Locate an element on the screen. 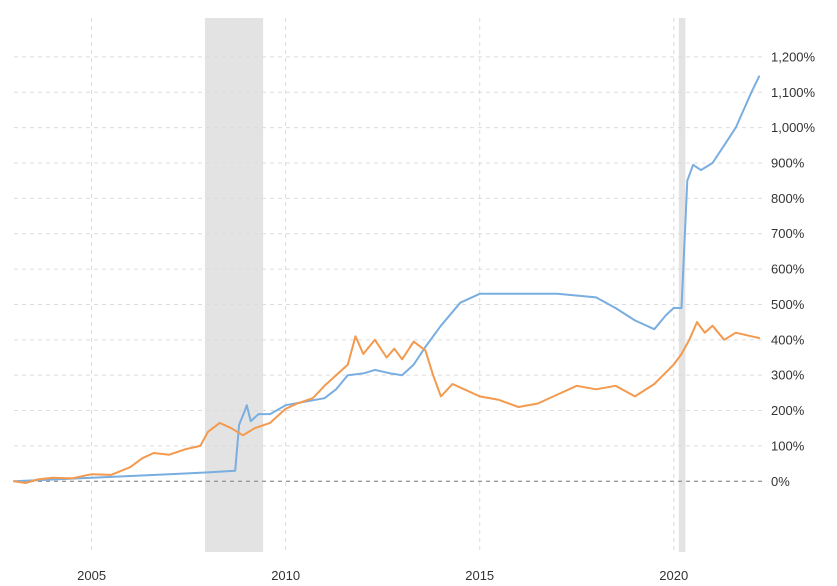 The width and height of the screenshot is (837, 586). x-axis-ticks: 2005 2010 2015 2020 is located at coordinates (382, 575).